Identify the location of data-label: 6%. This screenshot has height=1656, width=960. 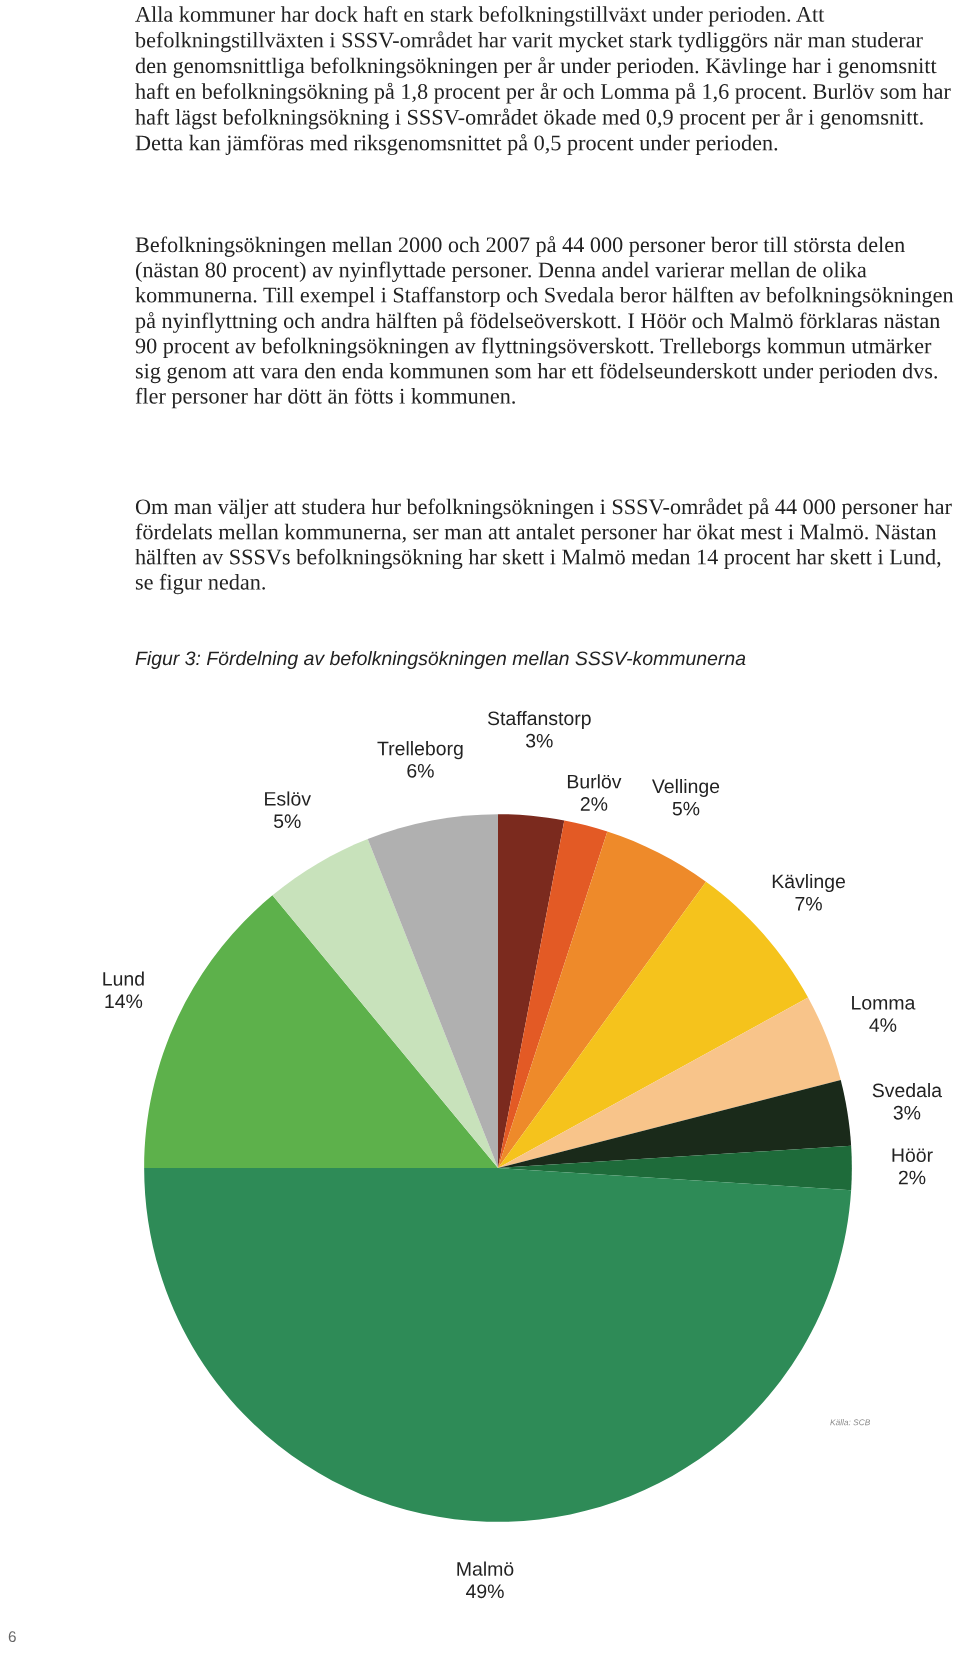
(420, 770).